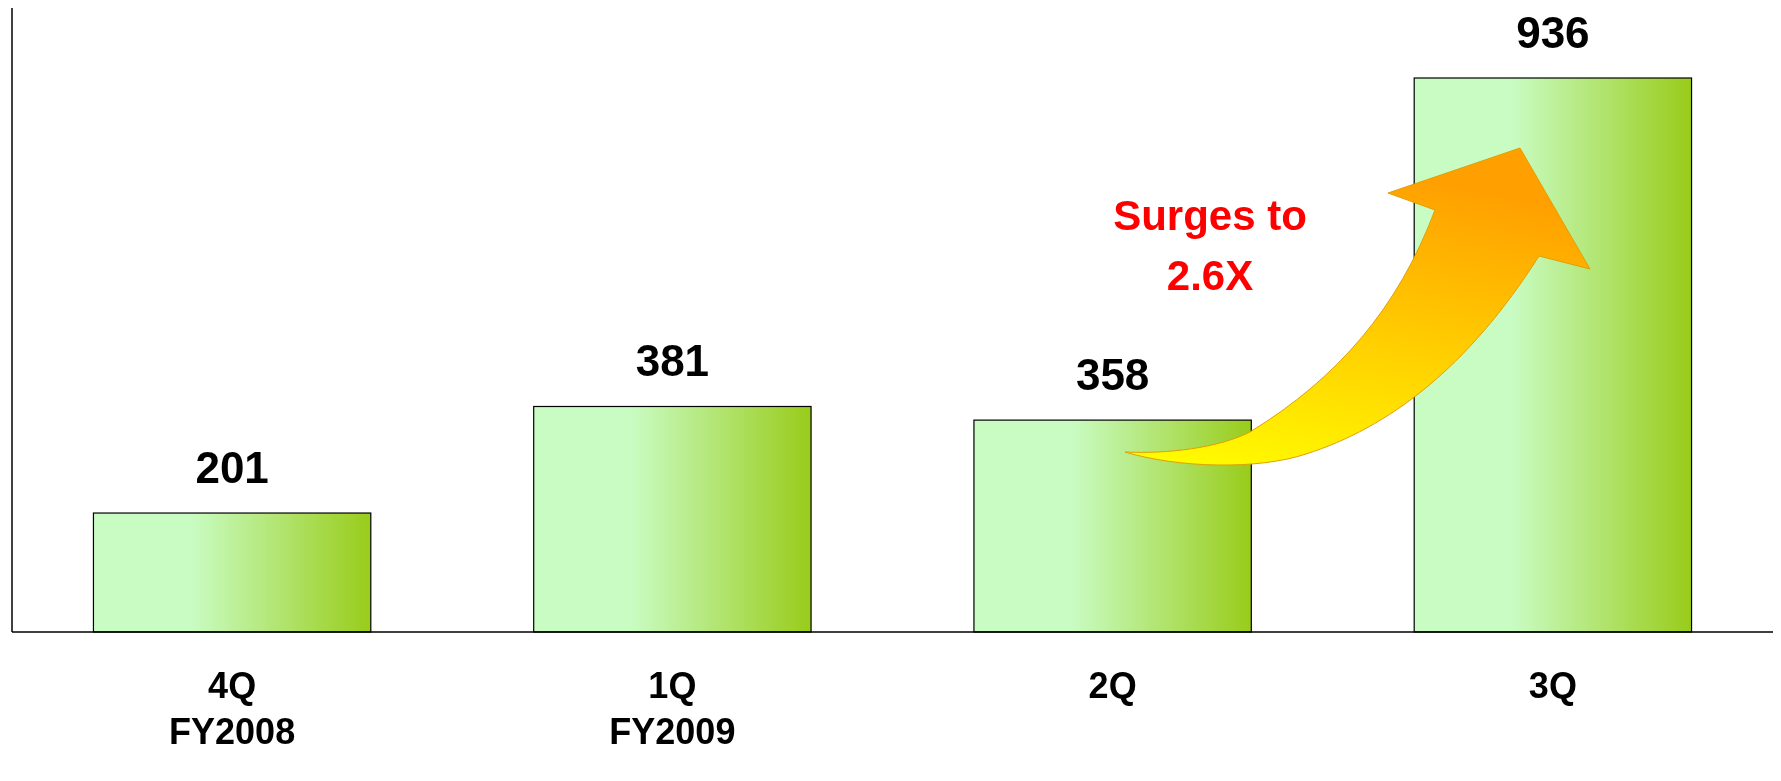 The image size is (1781, 781). I want to click on x-tick-label: 3Q, so click(1552, 685).